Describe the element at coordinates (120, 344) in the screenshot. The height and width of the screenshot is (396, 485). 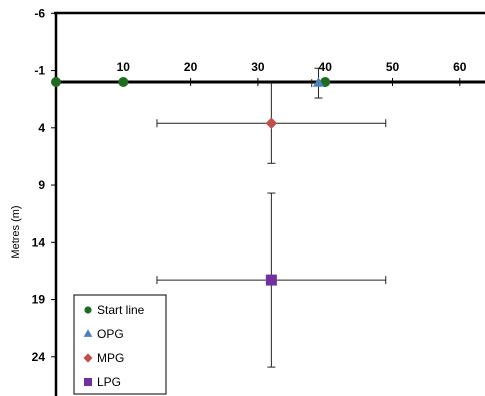
I see `legend: Start line OPG MPG LPG` at that location.